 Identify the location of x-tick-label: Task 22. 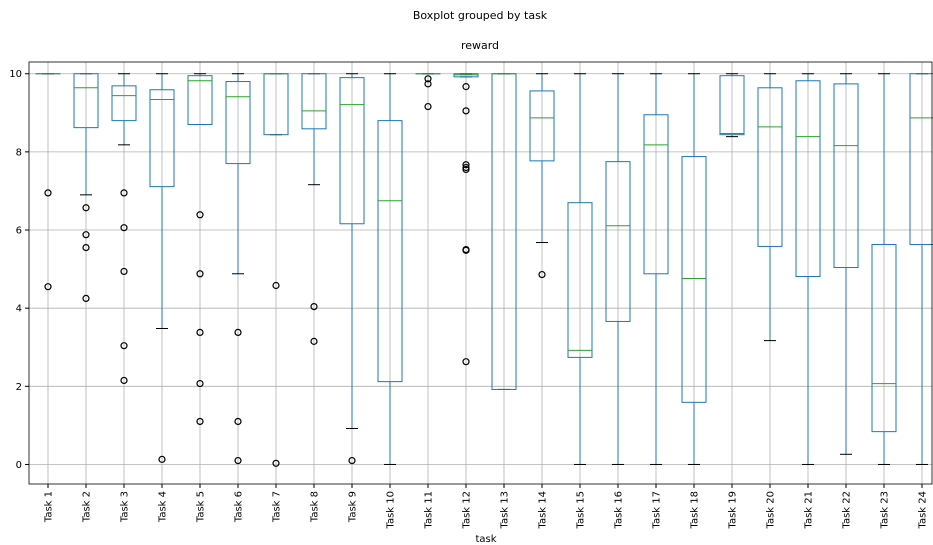
(847, 510).